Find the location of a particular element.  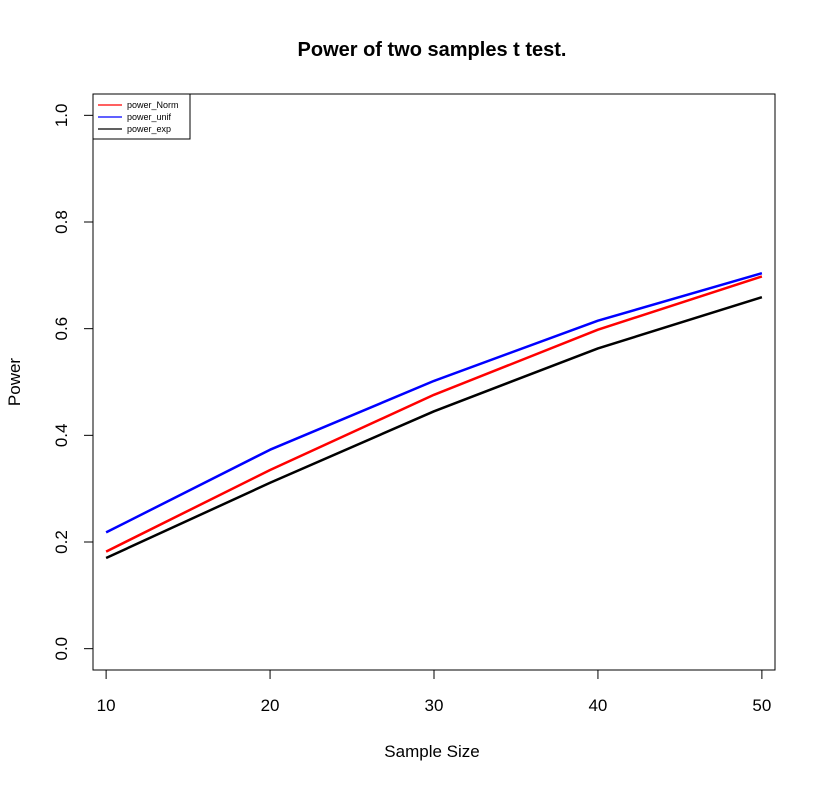

y-tick-label: 0.4 is located at coordinates (61, 436).